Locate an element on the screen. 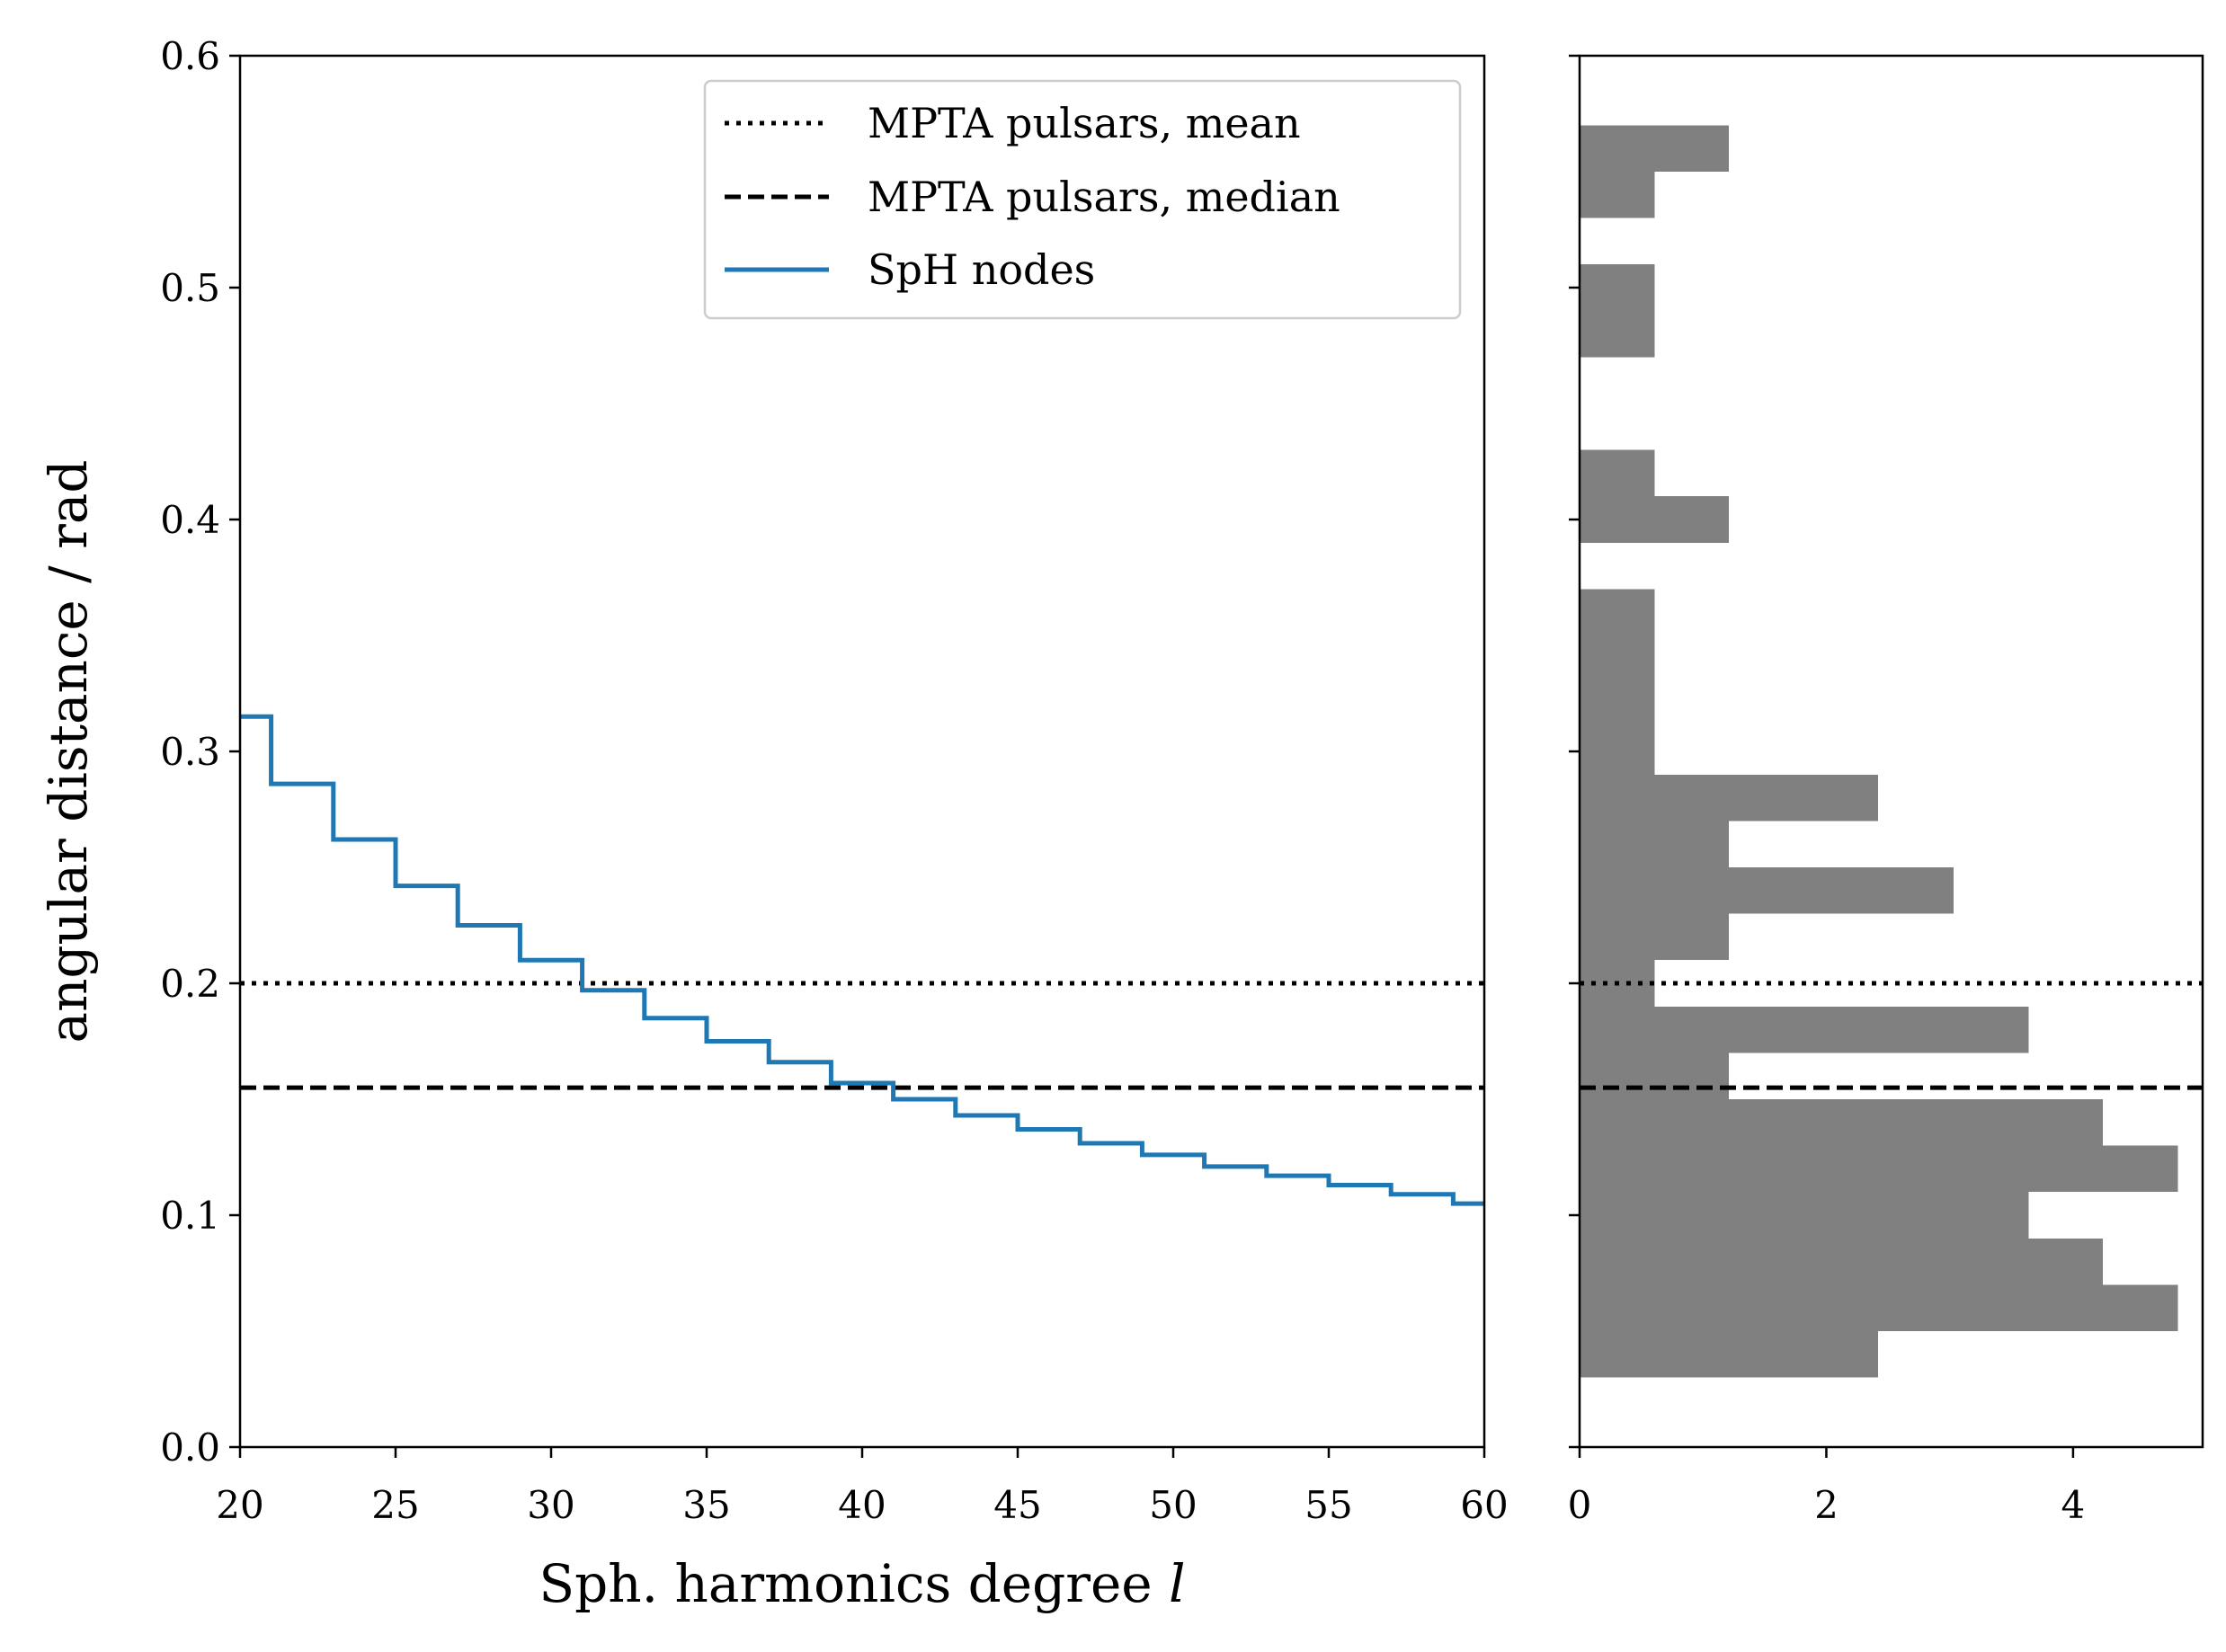 This screenshot has width=2226, height=1652. legend-sph-label: SpH nodes is located at coordinates (982, 269).